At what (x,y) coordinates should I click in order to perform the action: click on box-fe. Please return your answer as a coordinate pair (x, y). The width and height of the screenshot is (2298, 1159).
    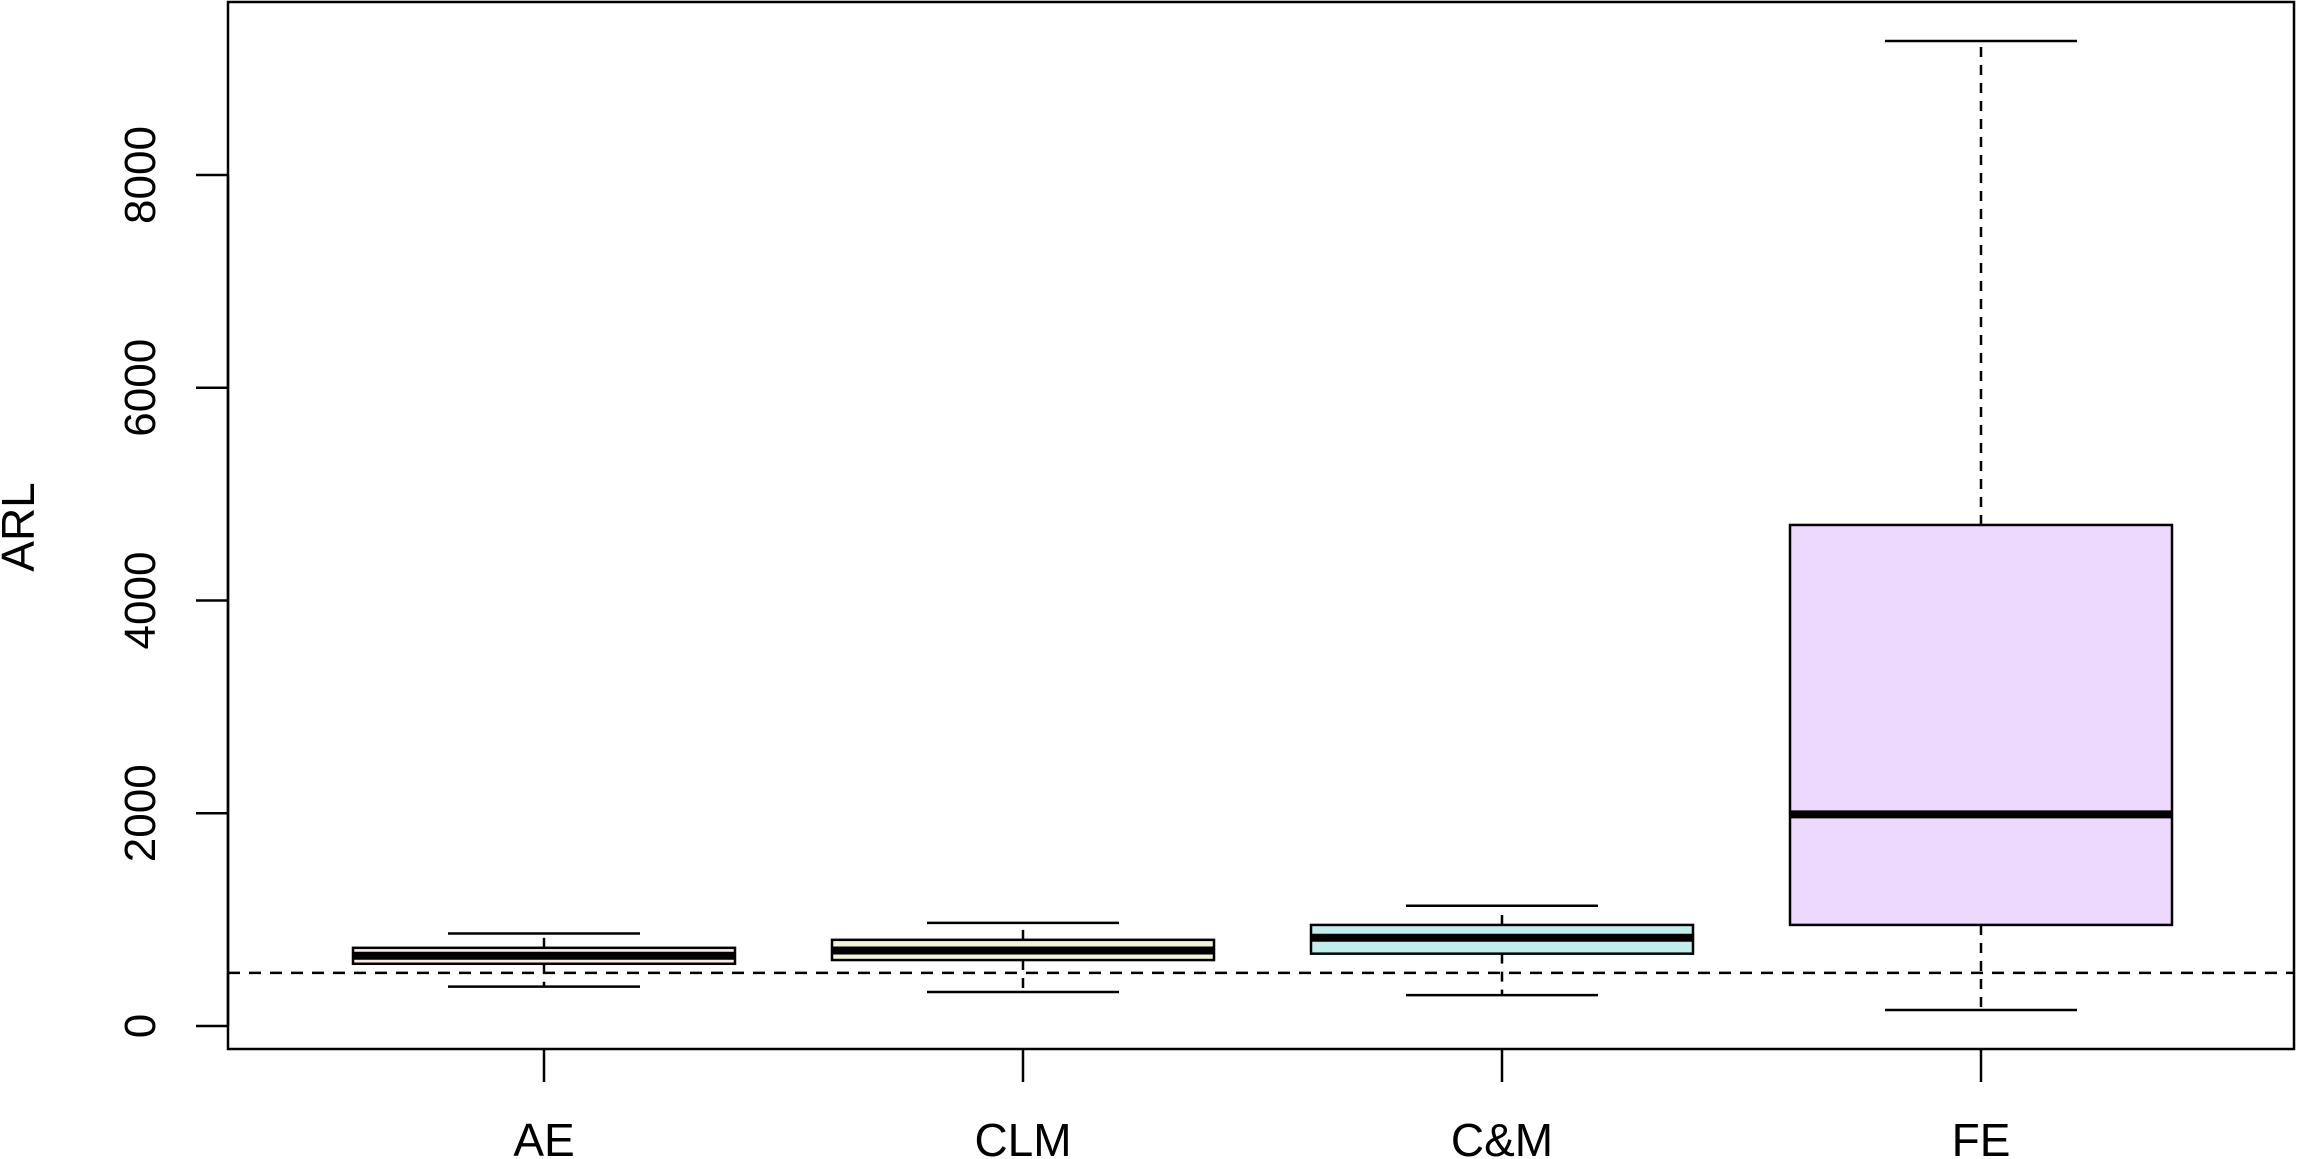
    Looking at the image, I should click on (1981, 525).